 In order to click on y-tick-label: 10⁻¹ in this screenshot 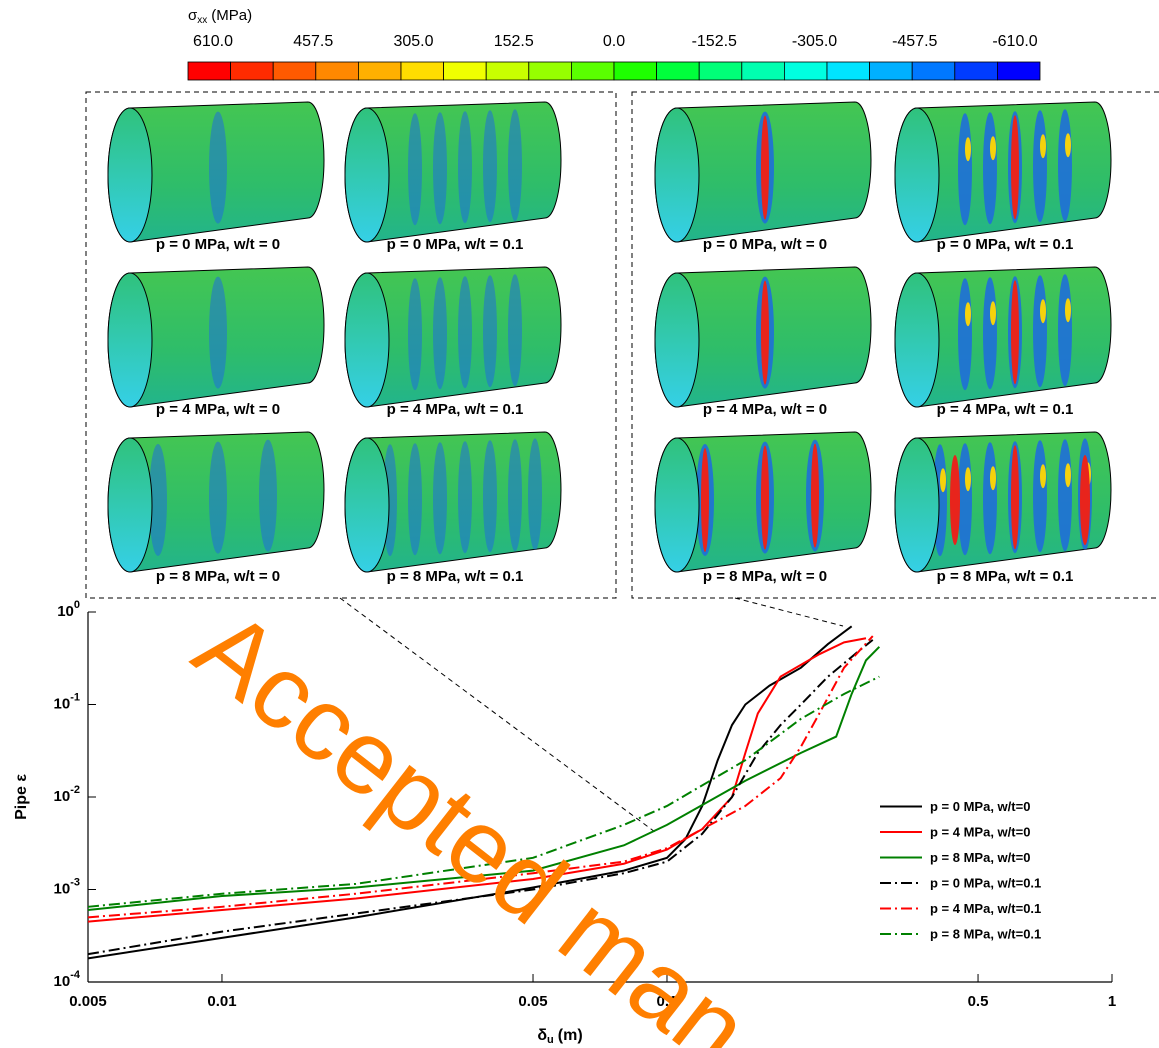, I will do `click(67, 701)`.